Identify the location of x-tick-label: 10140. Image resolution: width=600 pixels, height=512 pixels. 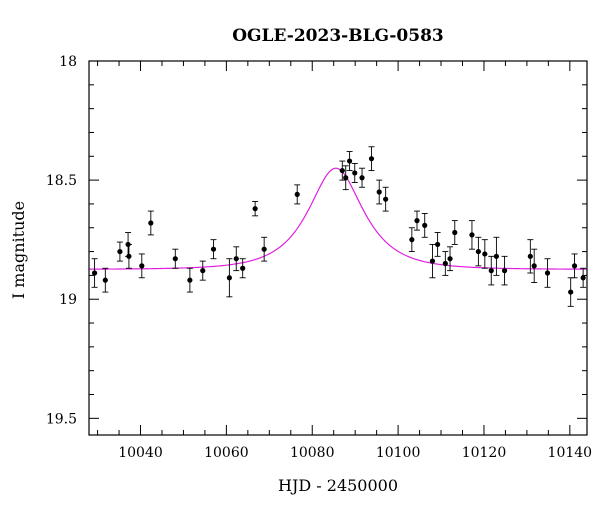
(570, 453).